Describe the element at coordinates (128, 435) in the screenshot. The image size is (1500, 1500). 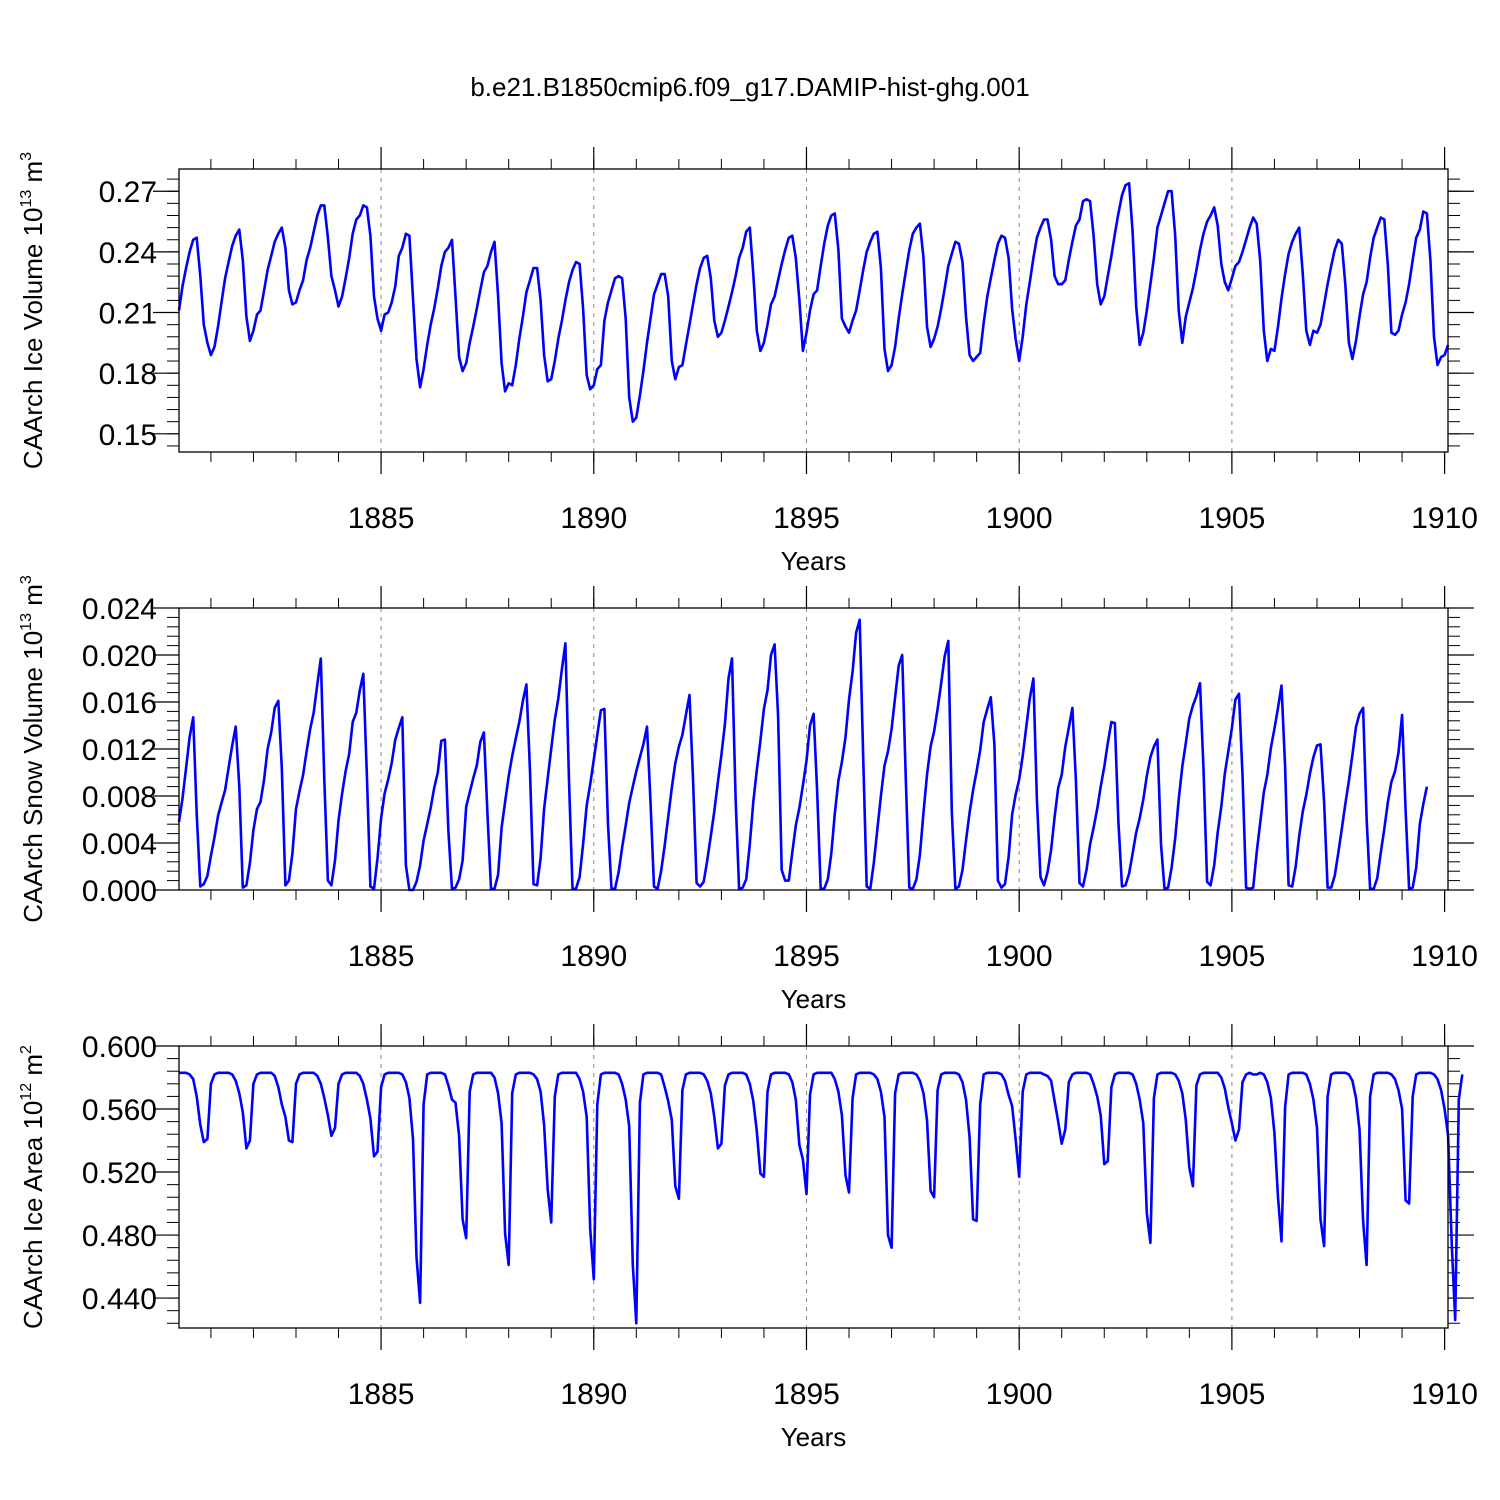
I see `y-tick-label: 0.15` at that location.